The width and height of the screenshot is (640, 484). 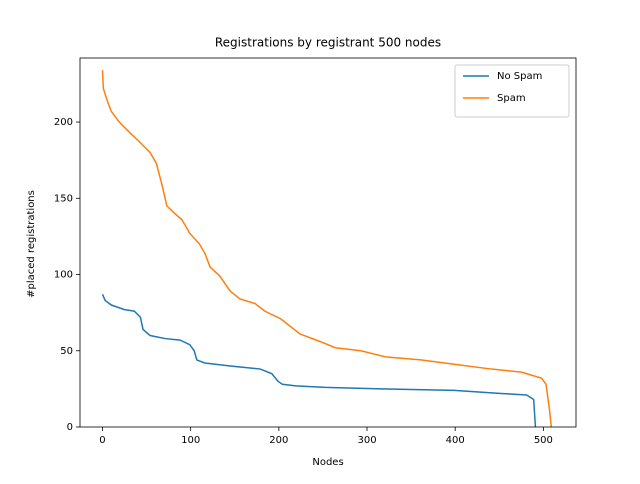 What do you see at coordinates (519, 76) in the screenshot?
I see `legend-label: No Spam` at bounding box center [519, 76].